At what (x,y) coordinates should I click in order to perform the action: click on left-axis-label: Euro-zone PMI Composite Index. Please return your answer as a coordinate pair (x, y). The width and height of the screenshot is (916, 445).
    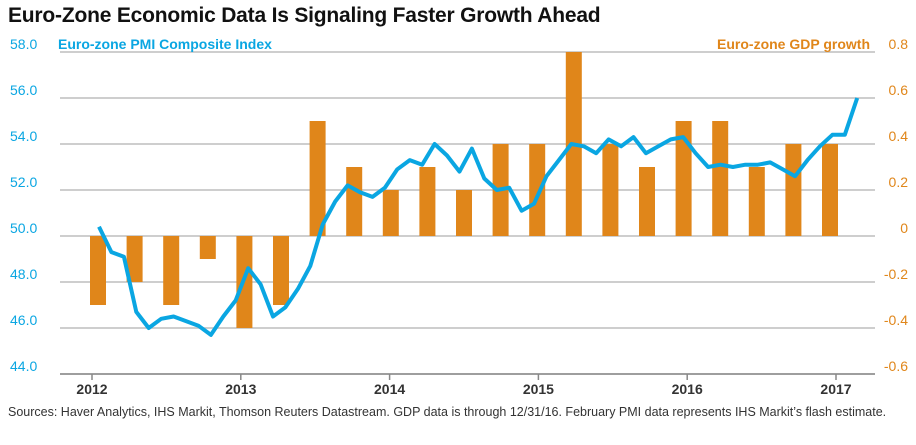
    Looking at the image, I should click on (165, 44).